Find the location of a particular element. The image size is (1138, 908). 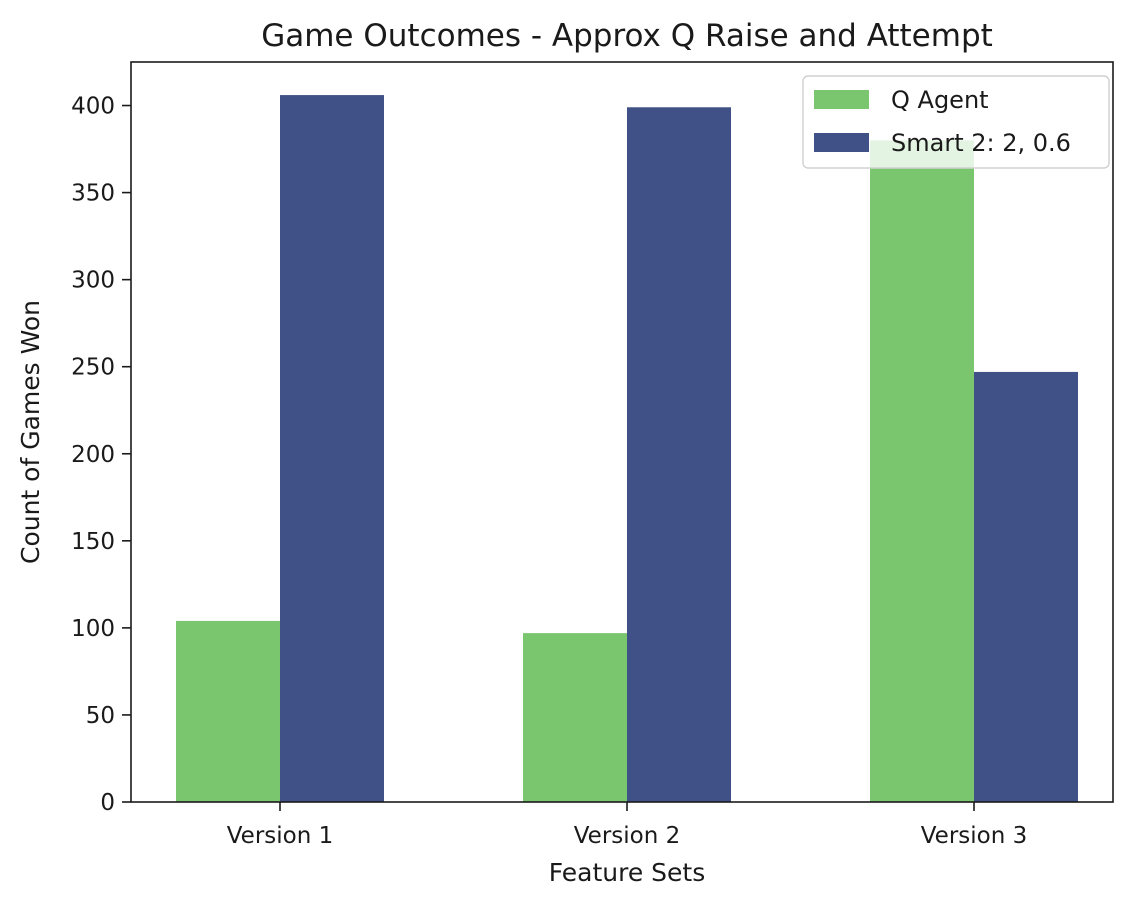

legend-label-q-agent: Q Agent is located at coordinates (940, 100).